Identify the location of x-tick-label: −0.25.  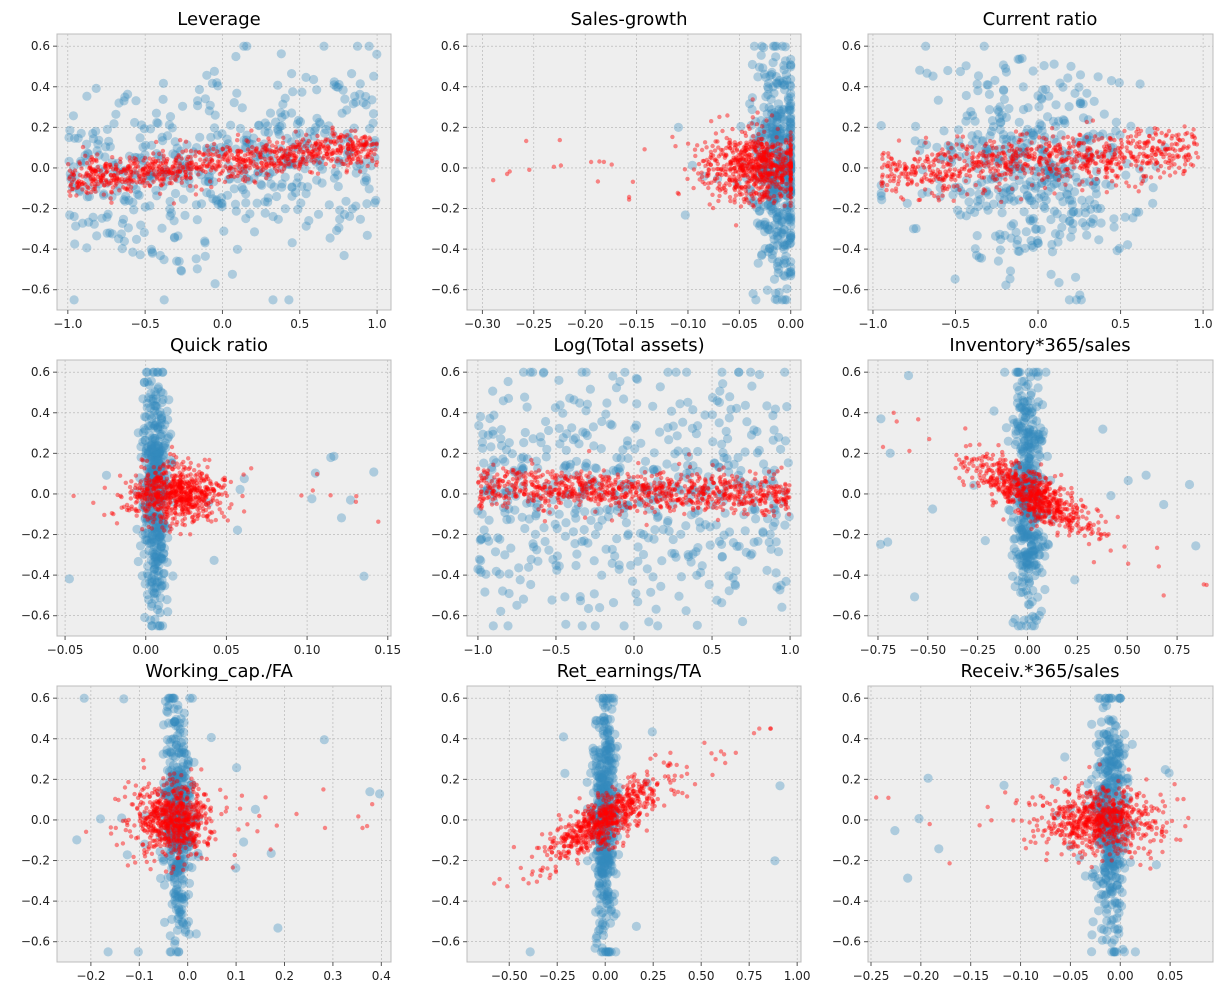
(533, 324).